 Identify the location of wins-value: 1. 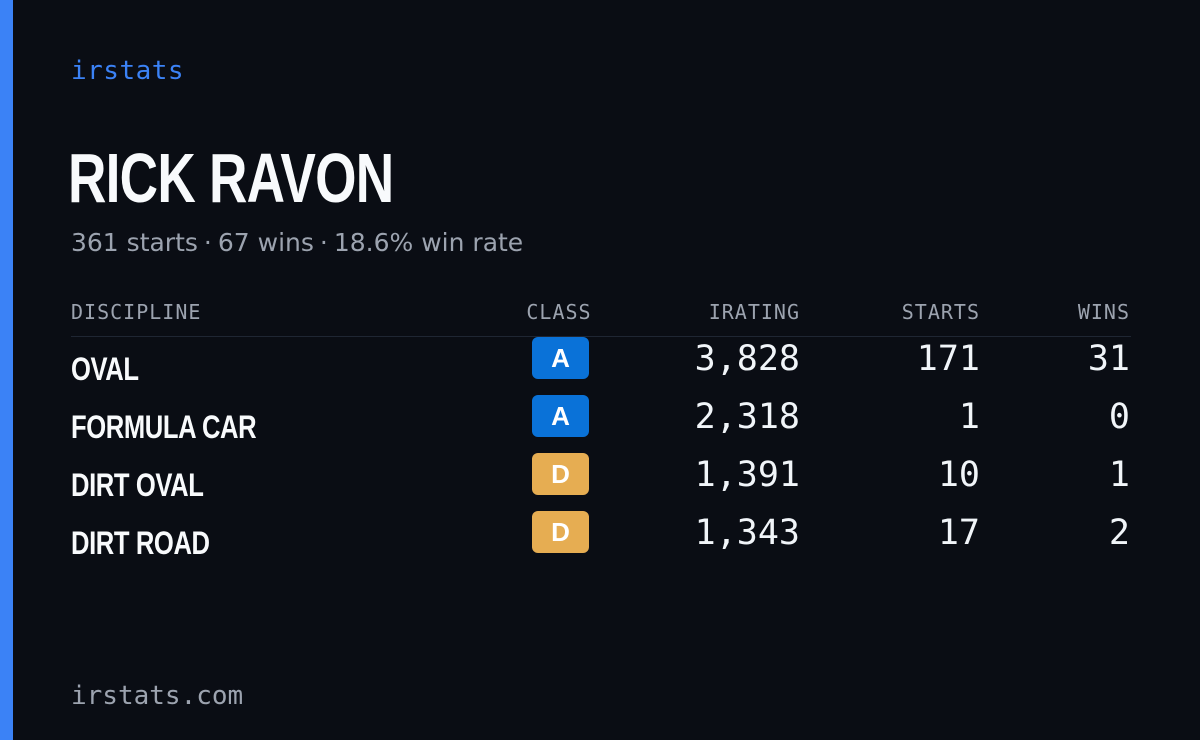
(1119, 475).